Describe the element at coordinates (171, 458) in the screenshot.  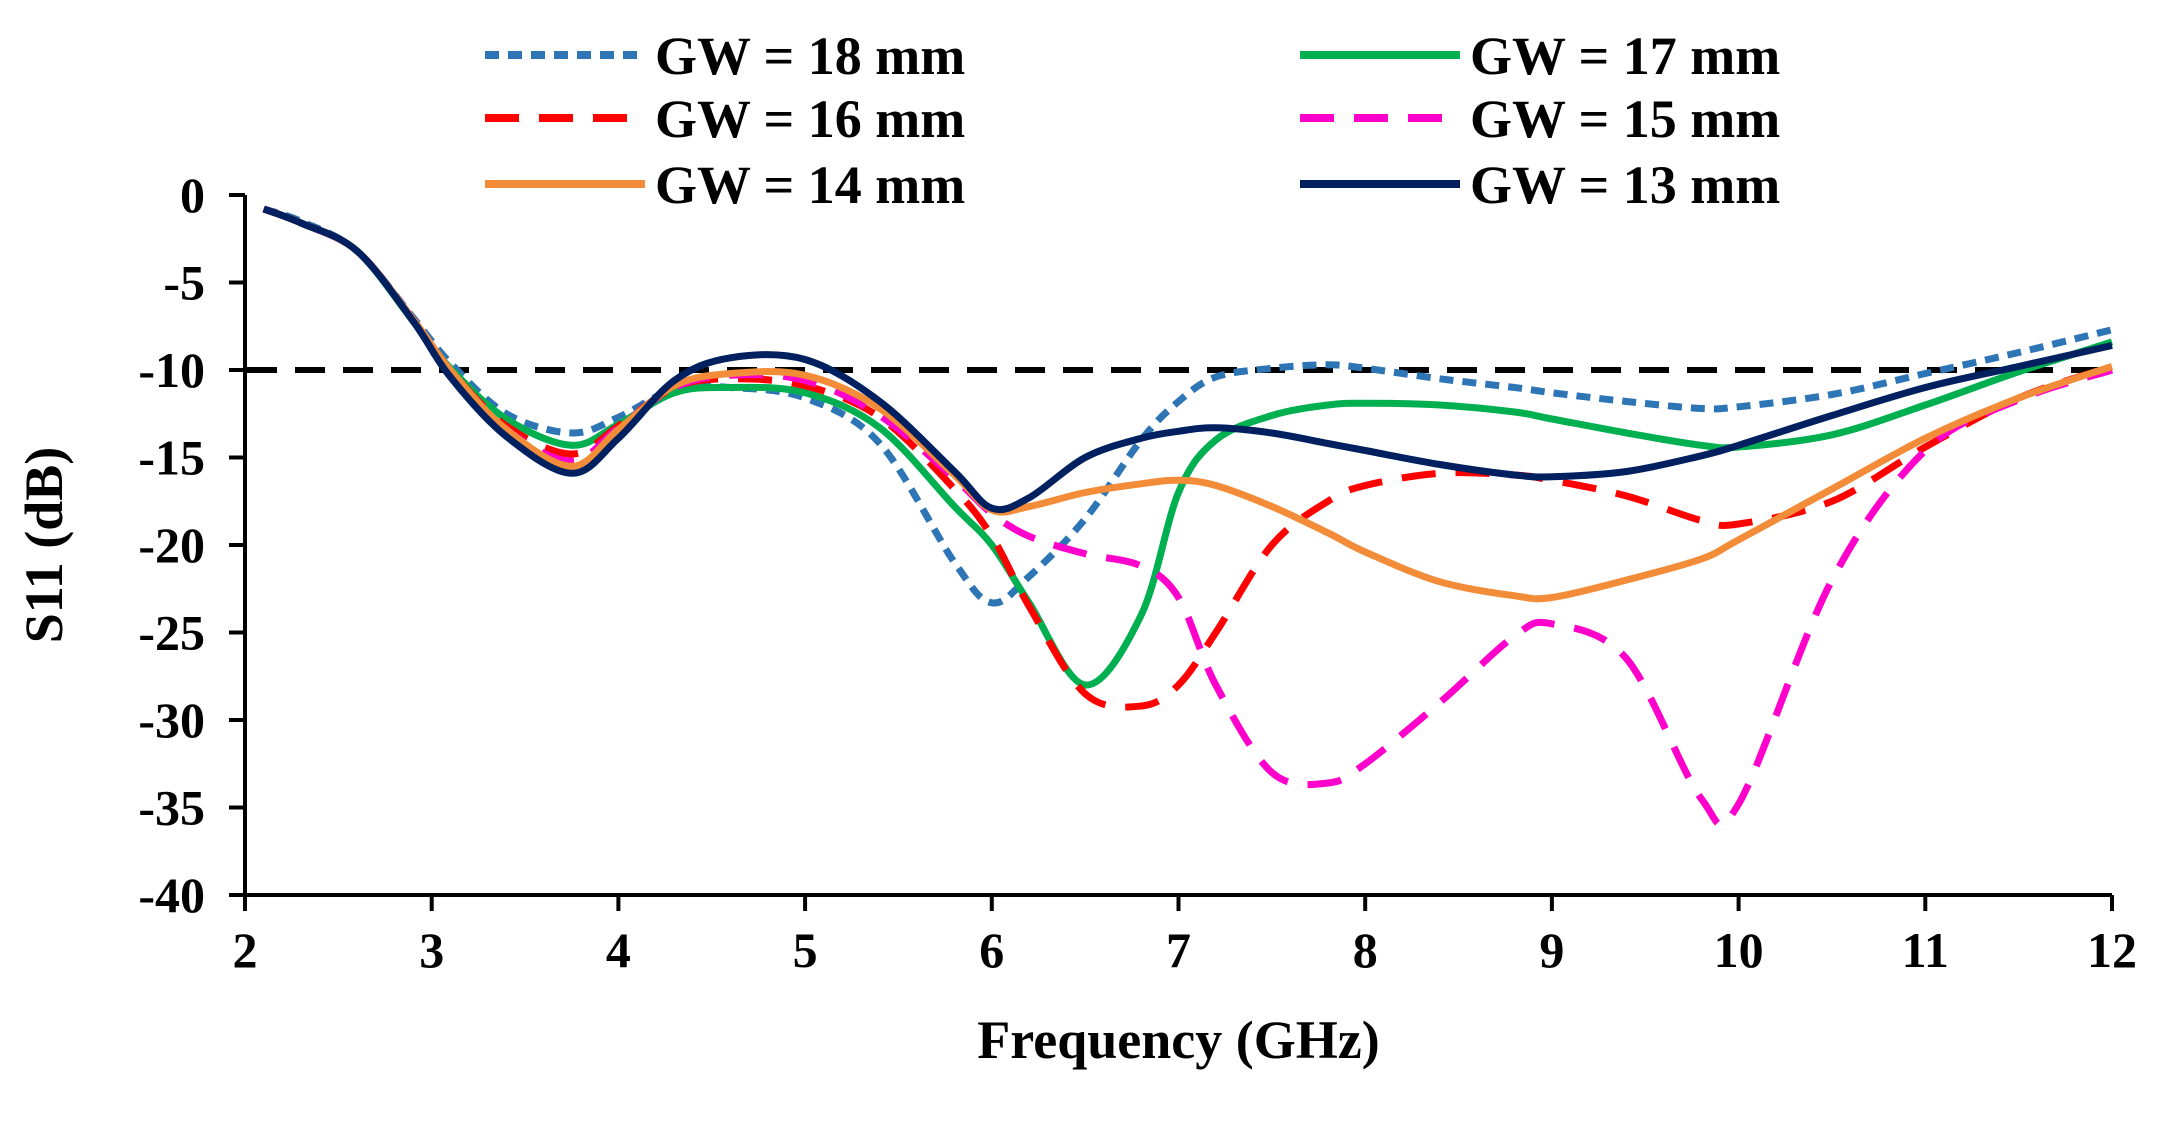
I see `y-tick-label: -15` at that location.